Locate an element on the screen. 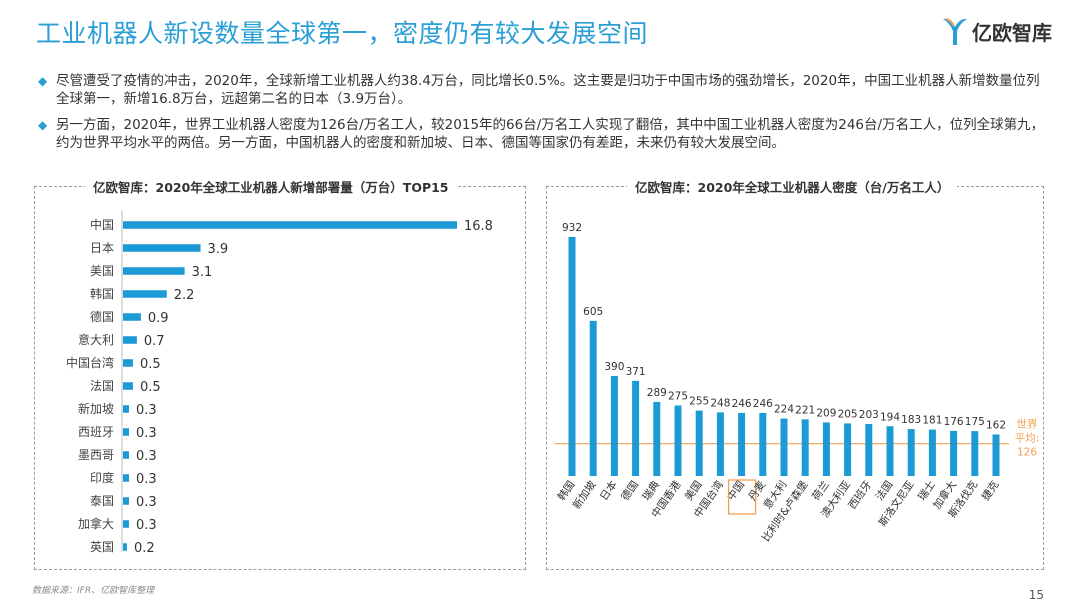 This screenshot has width=1080, height=608. value-label: 224 is located at coordinates (784, 410).